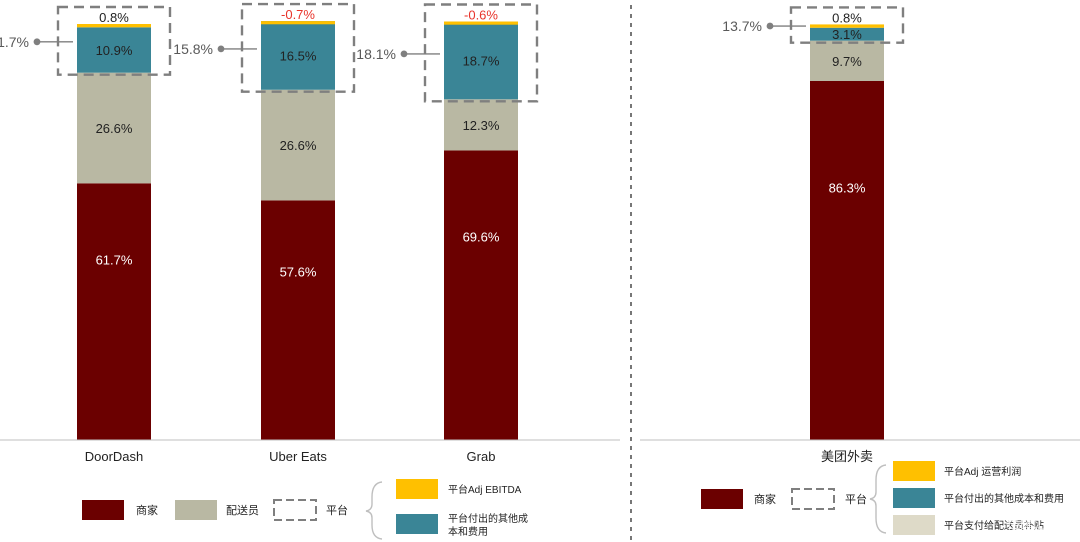  What do you see at coordinates (114, 17) in the screenshot?
I see `value-label-platform-ebitda-0: 0.8%` at bounding box center [114, 17].